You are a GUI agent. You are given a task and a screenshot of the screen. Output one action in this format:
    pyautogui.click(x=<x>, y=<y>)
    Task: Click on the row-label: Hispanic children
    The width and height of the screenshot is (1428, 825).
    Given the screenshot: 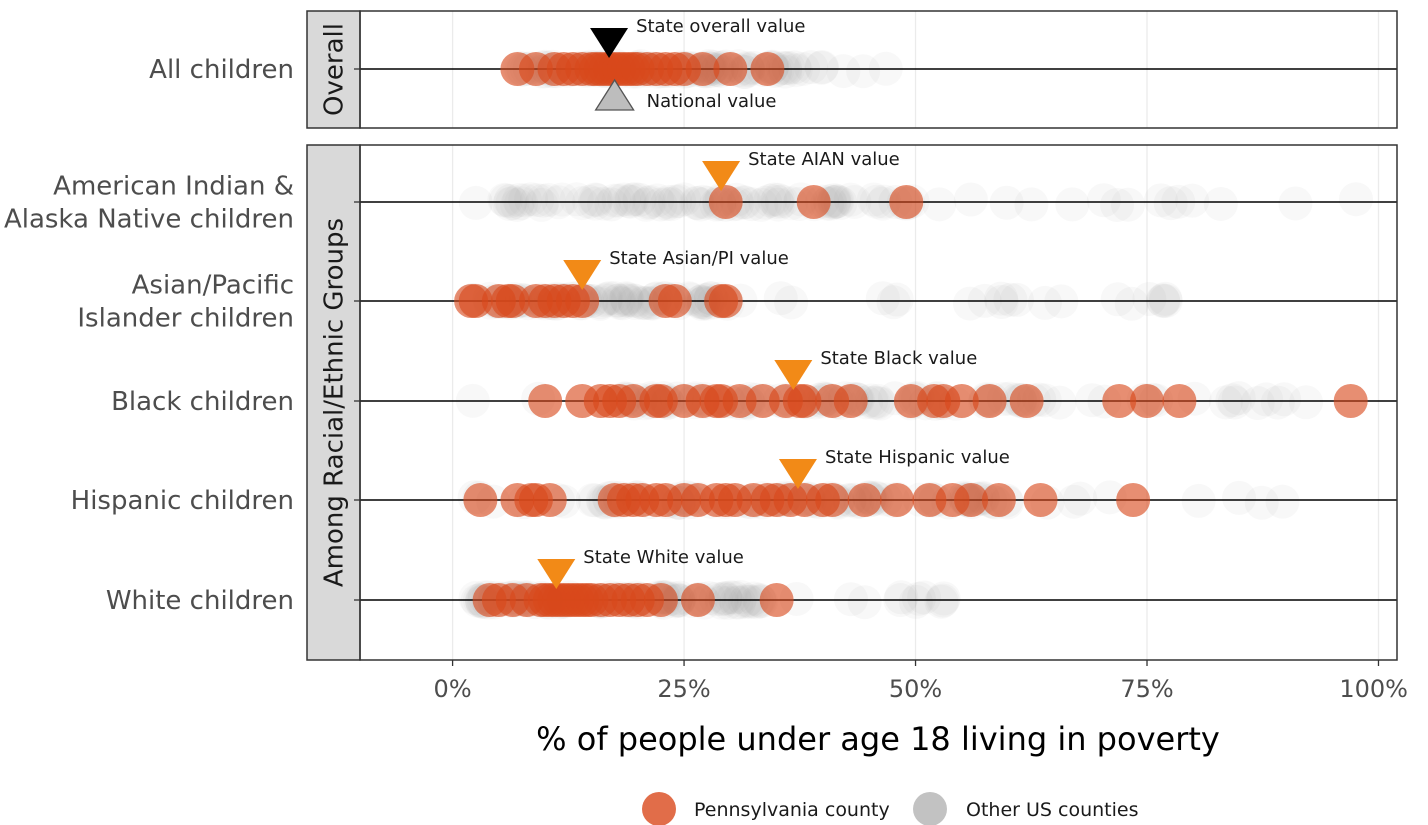 What is the action you would take?
    pyautogui.click(x=182, y=501)
    